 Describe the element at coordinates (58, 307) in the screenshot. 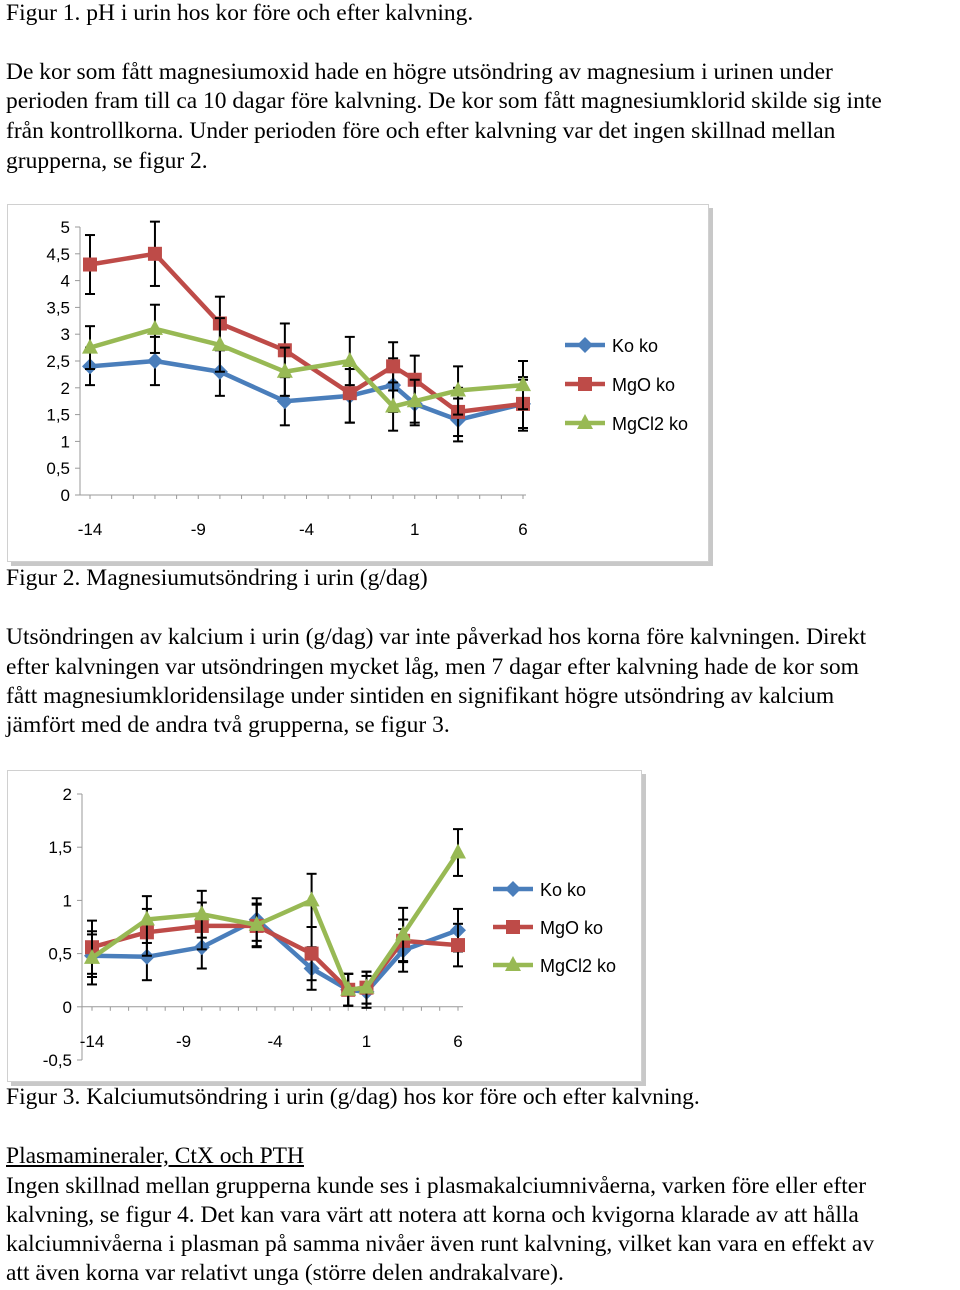

I see `y-tick-label: 3,5` at that location.